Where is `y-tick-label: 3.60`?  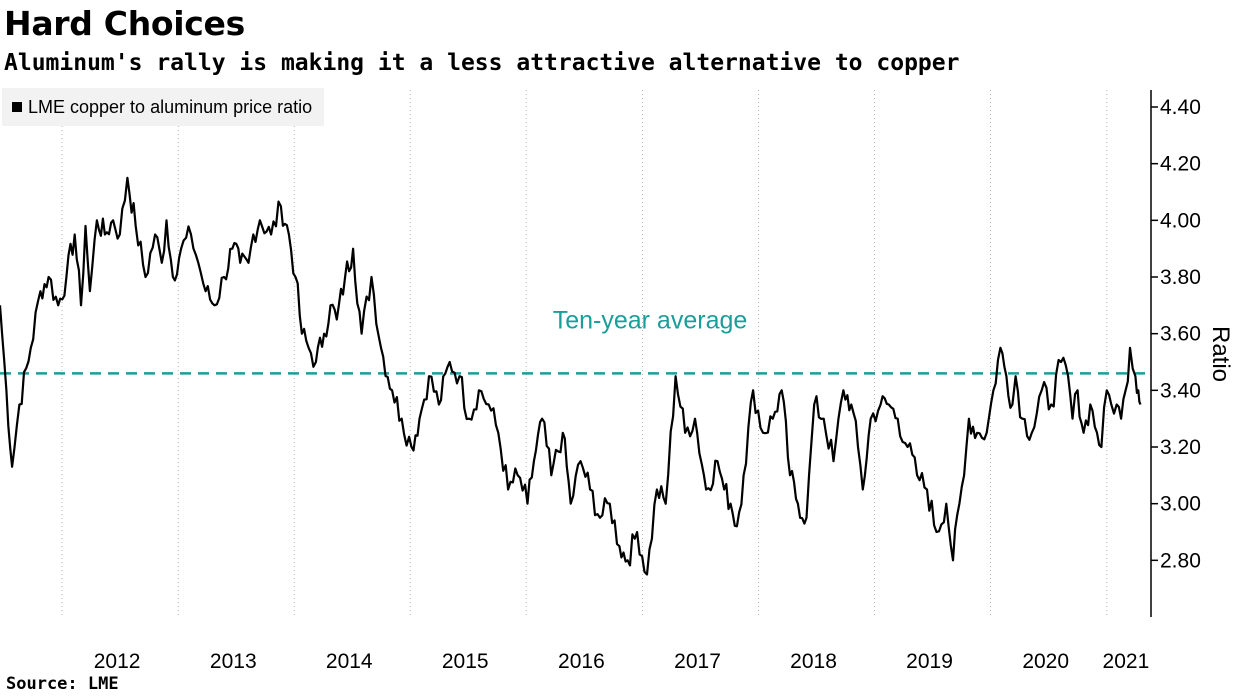 y-tick-label: 3.60 is located at coordinates (1180, 334).